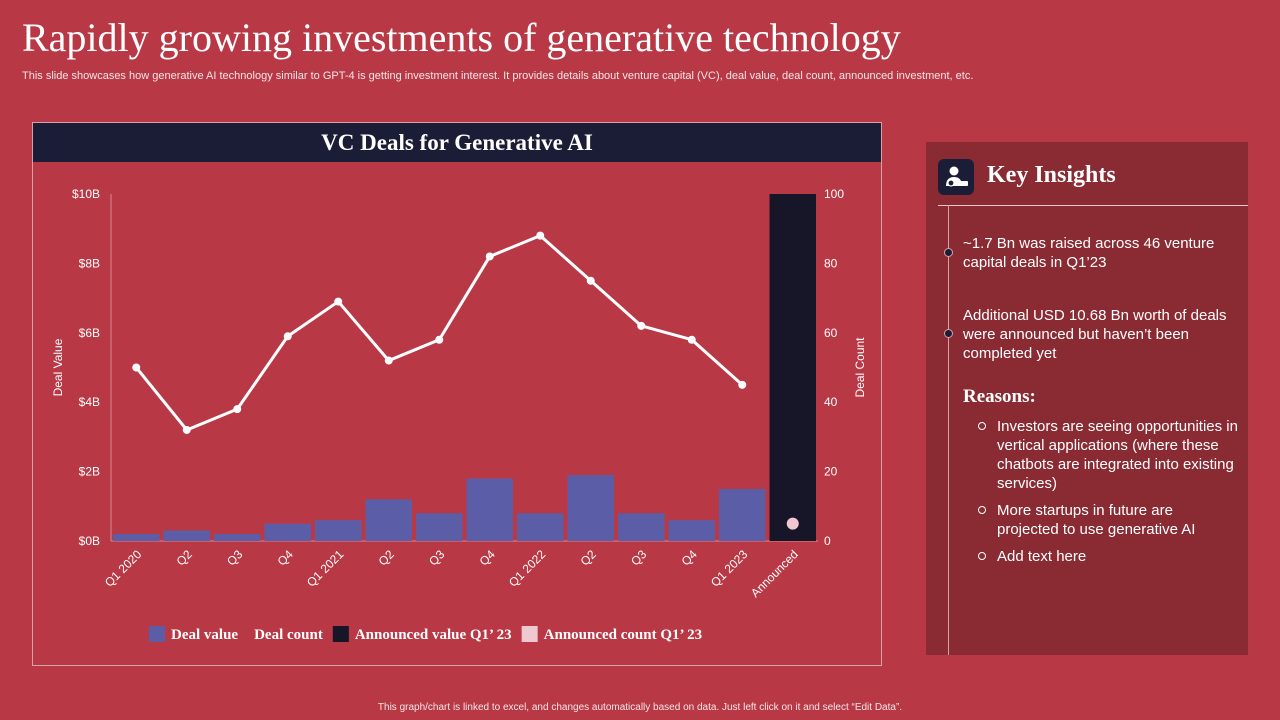 Image resolution: width=1280 pixels, height=720 pixels. What do you see at coordinates (774, 573) in the screenshot?
I see `x-tick-label: Announced` at bounding box center [774, 573].